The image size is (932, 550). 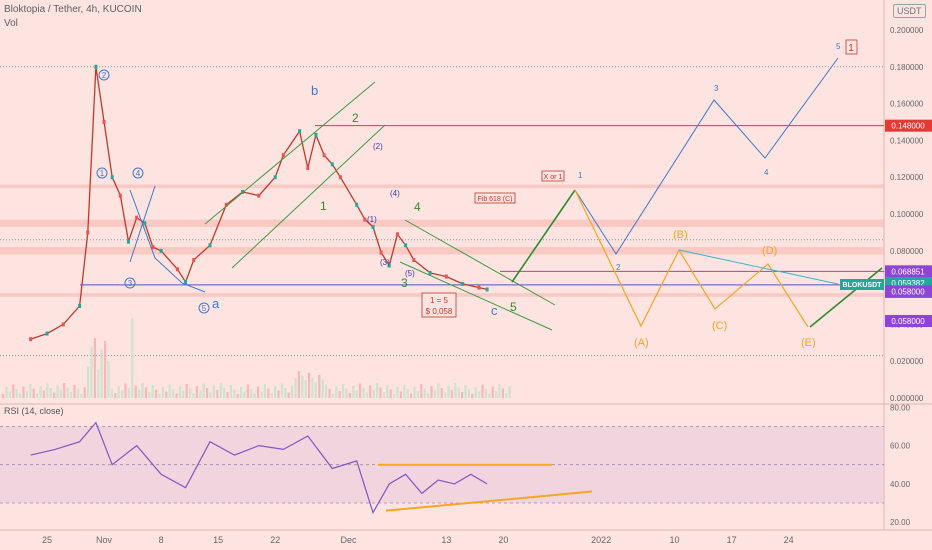 What do you see at coordinates (908, 271) in the screenshot?
I see `level-tag-purple-bg` at bounding box center [908, 271].